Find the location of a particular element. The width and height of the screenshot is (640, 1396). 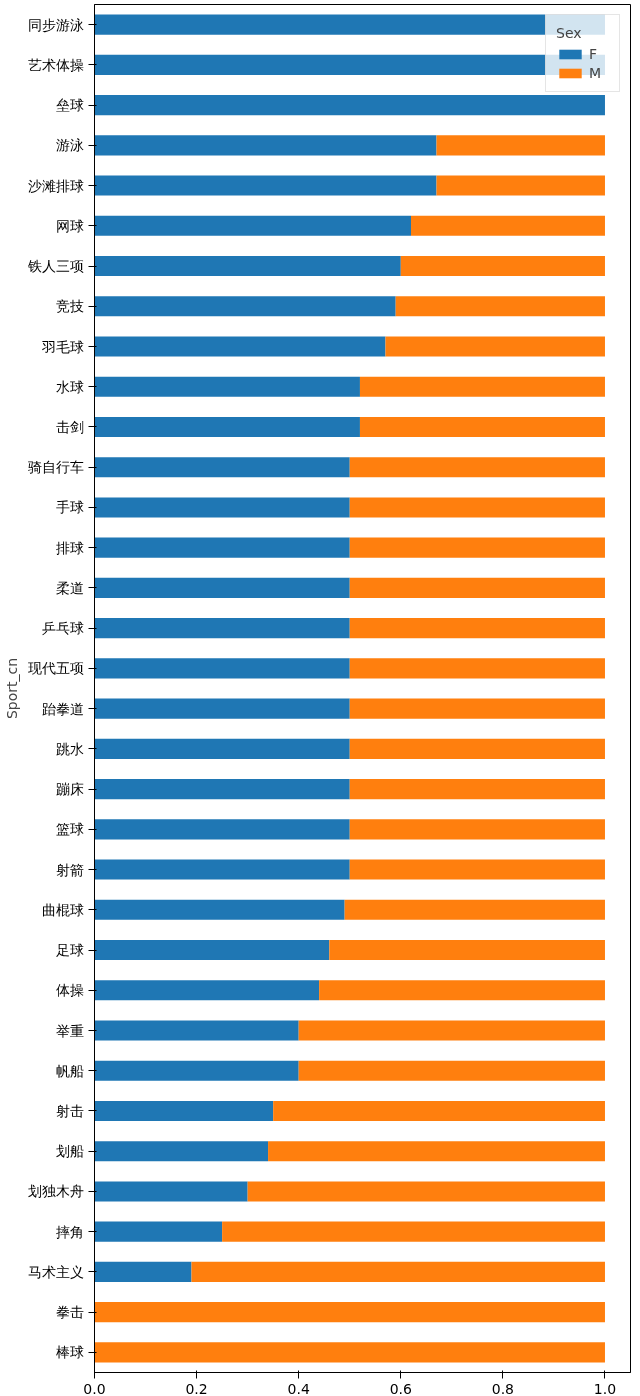

y-tick-label: 艺术体操 is located at coordinates (55, 64).